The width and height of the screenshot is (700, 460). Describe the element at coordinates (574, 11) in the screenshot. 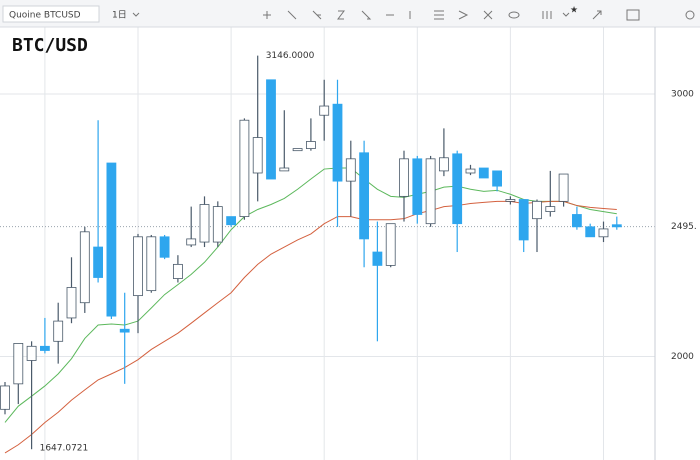

I see `favorite-star: ★` at that location.